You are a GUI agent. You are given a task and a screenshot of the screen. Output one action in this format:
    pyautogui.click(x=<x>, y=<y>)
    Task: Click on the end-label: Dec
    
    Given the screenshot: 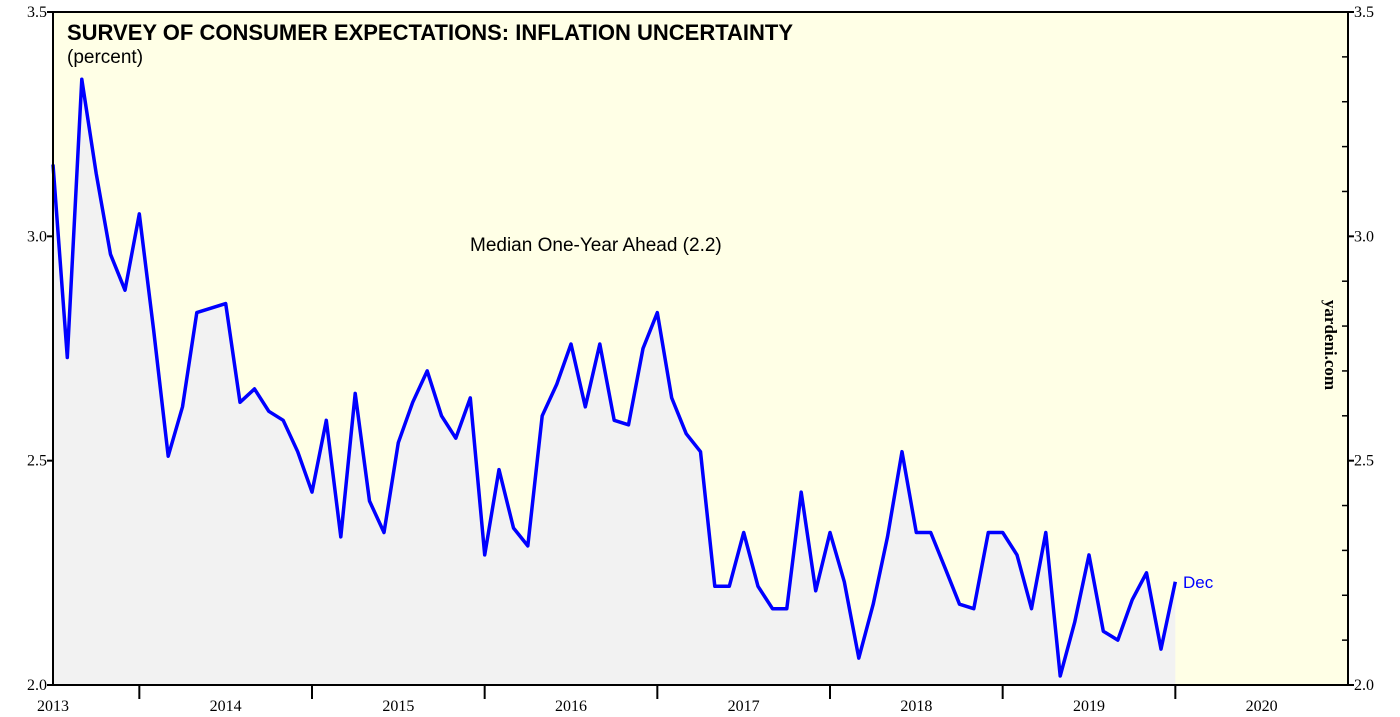 What is the action you would take?
    pyautogui.click(x=1198, y=582)
    